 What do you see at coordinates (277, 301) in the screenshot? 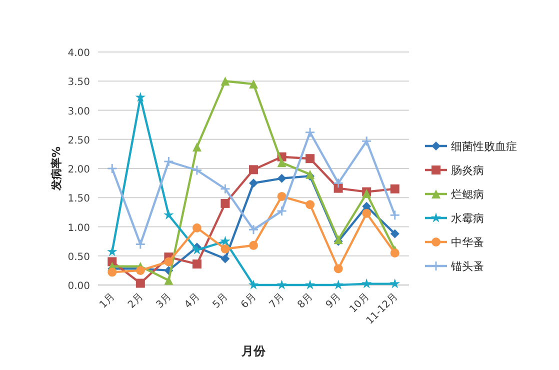
I see `x-tick-label: 7月` at bounding box center [277, 301].